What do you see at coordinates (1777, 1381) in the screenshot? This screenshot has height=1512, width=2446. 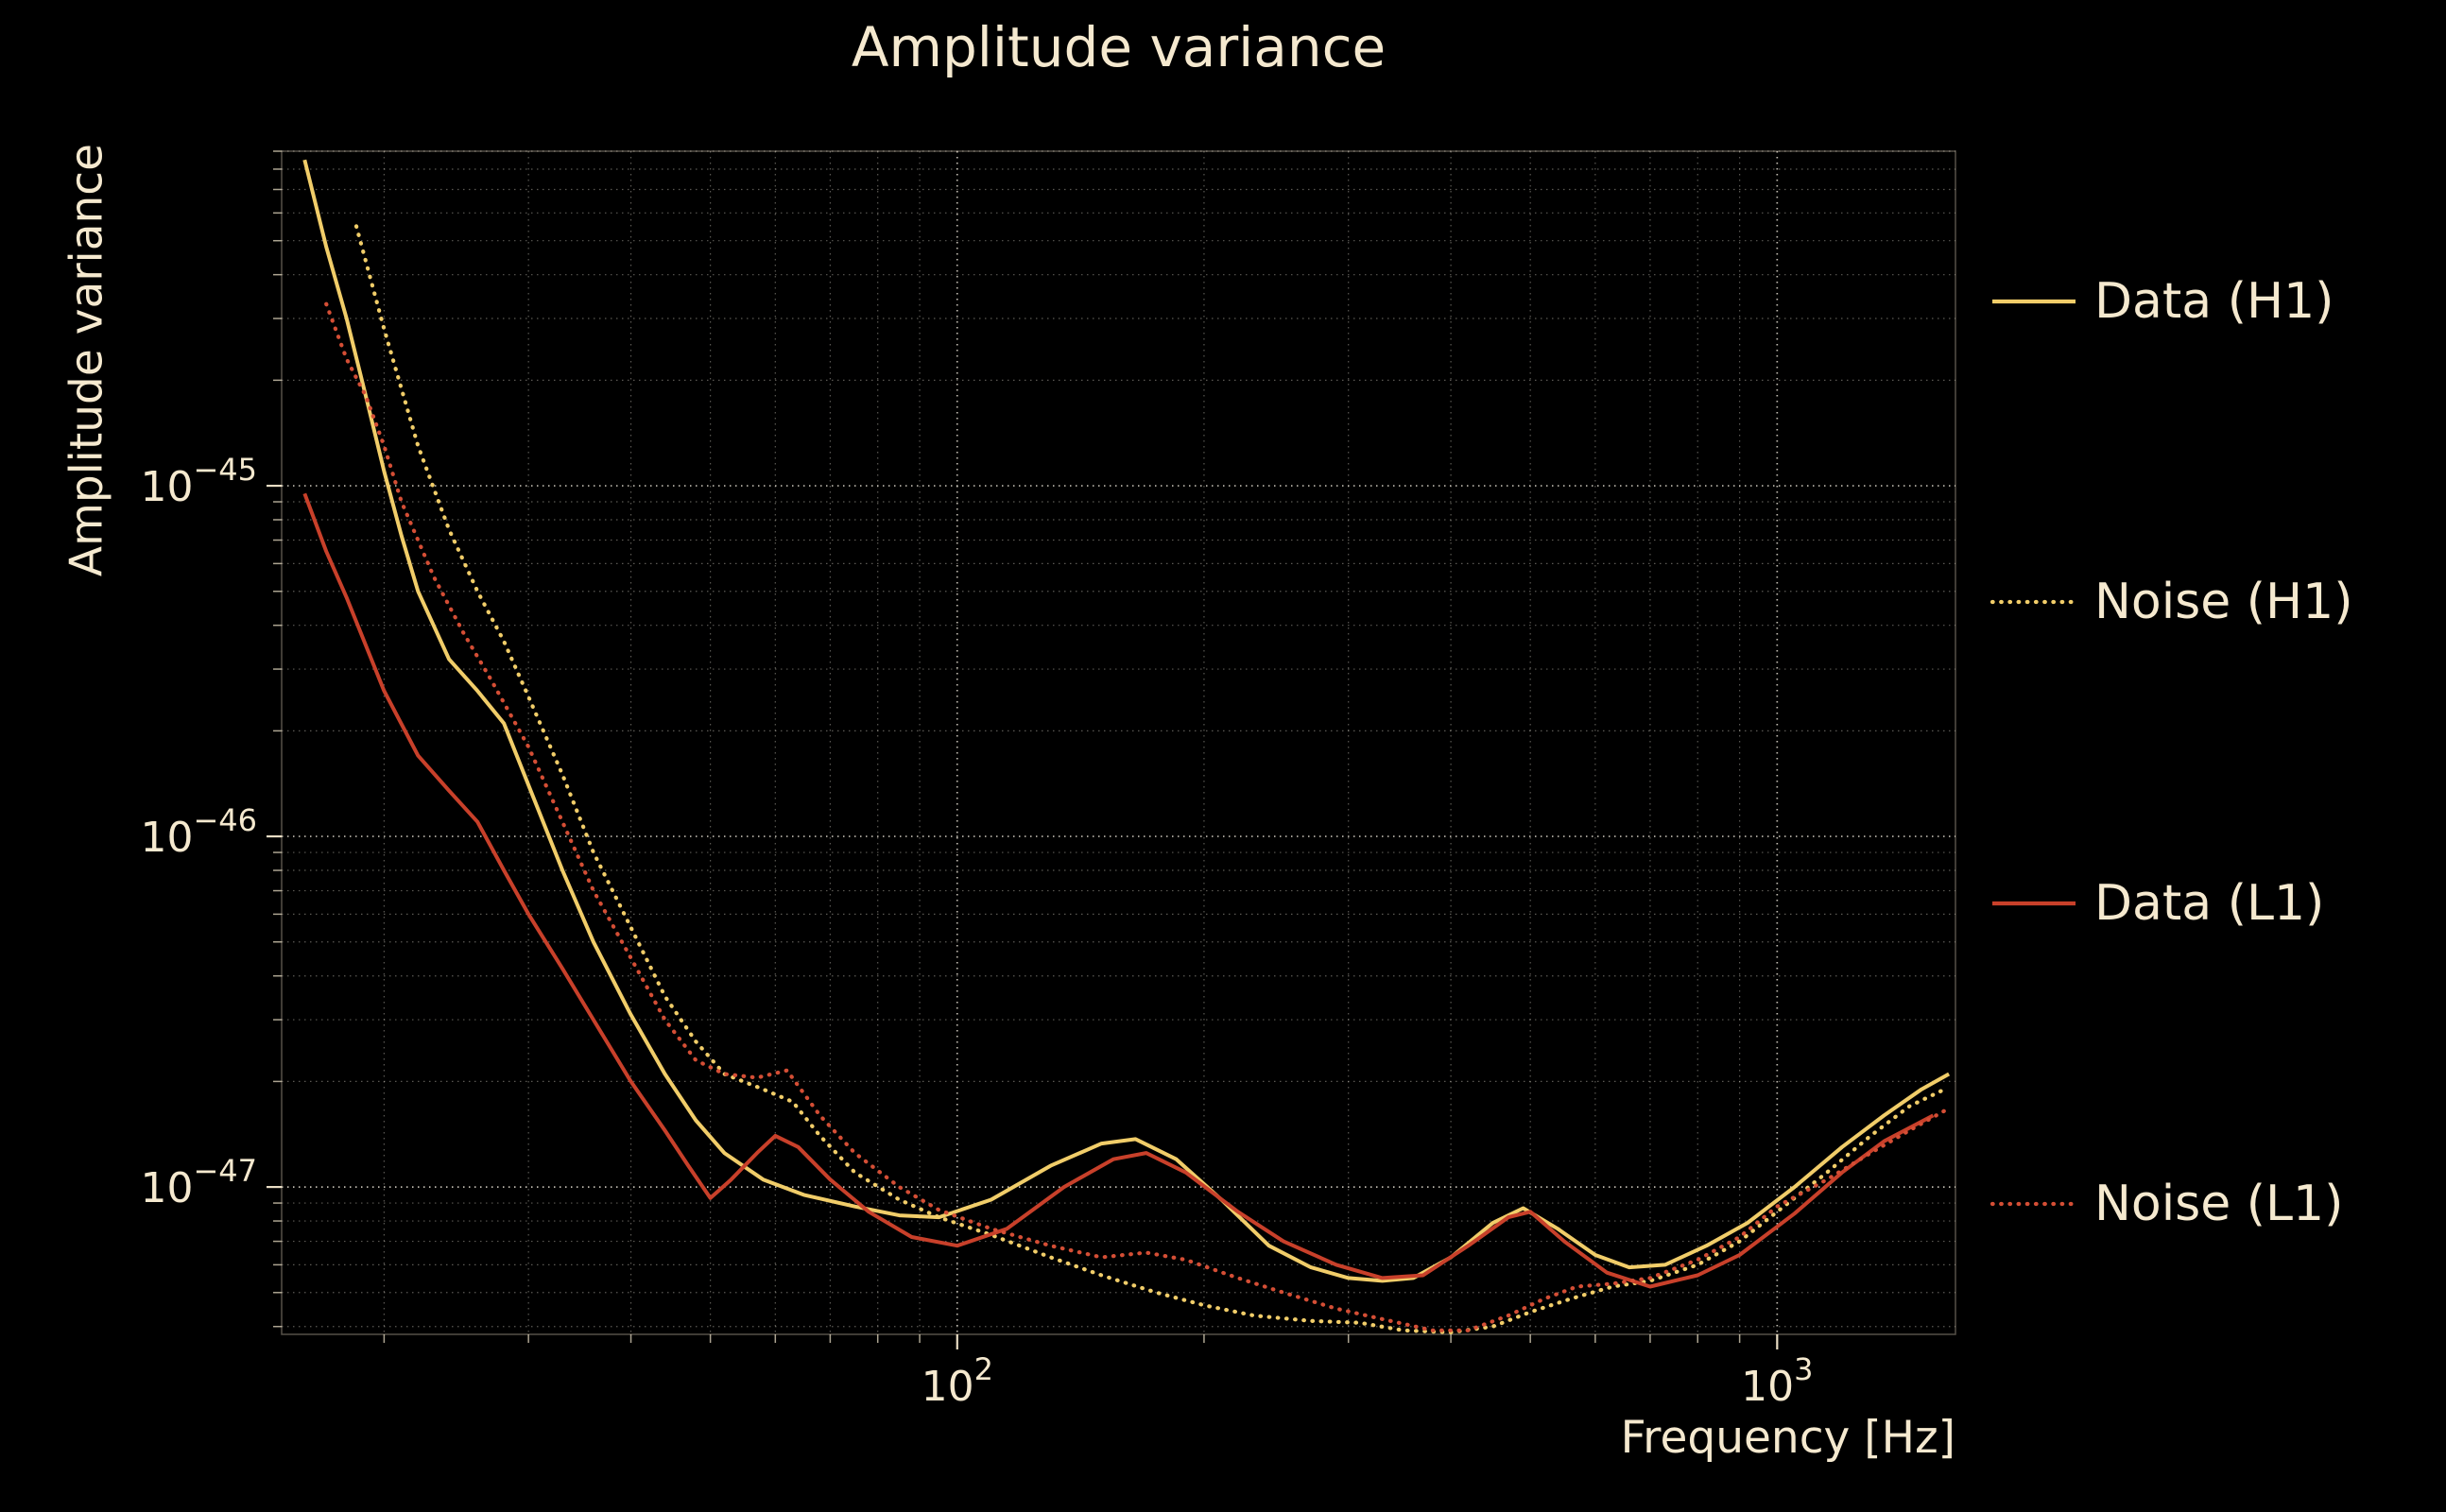 I see `x-tick-label: 10³` at bounding box center [1777, 1381].